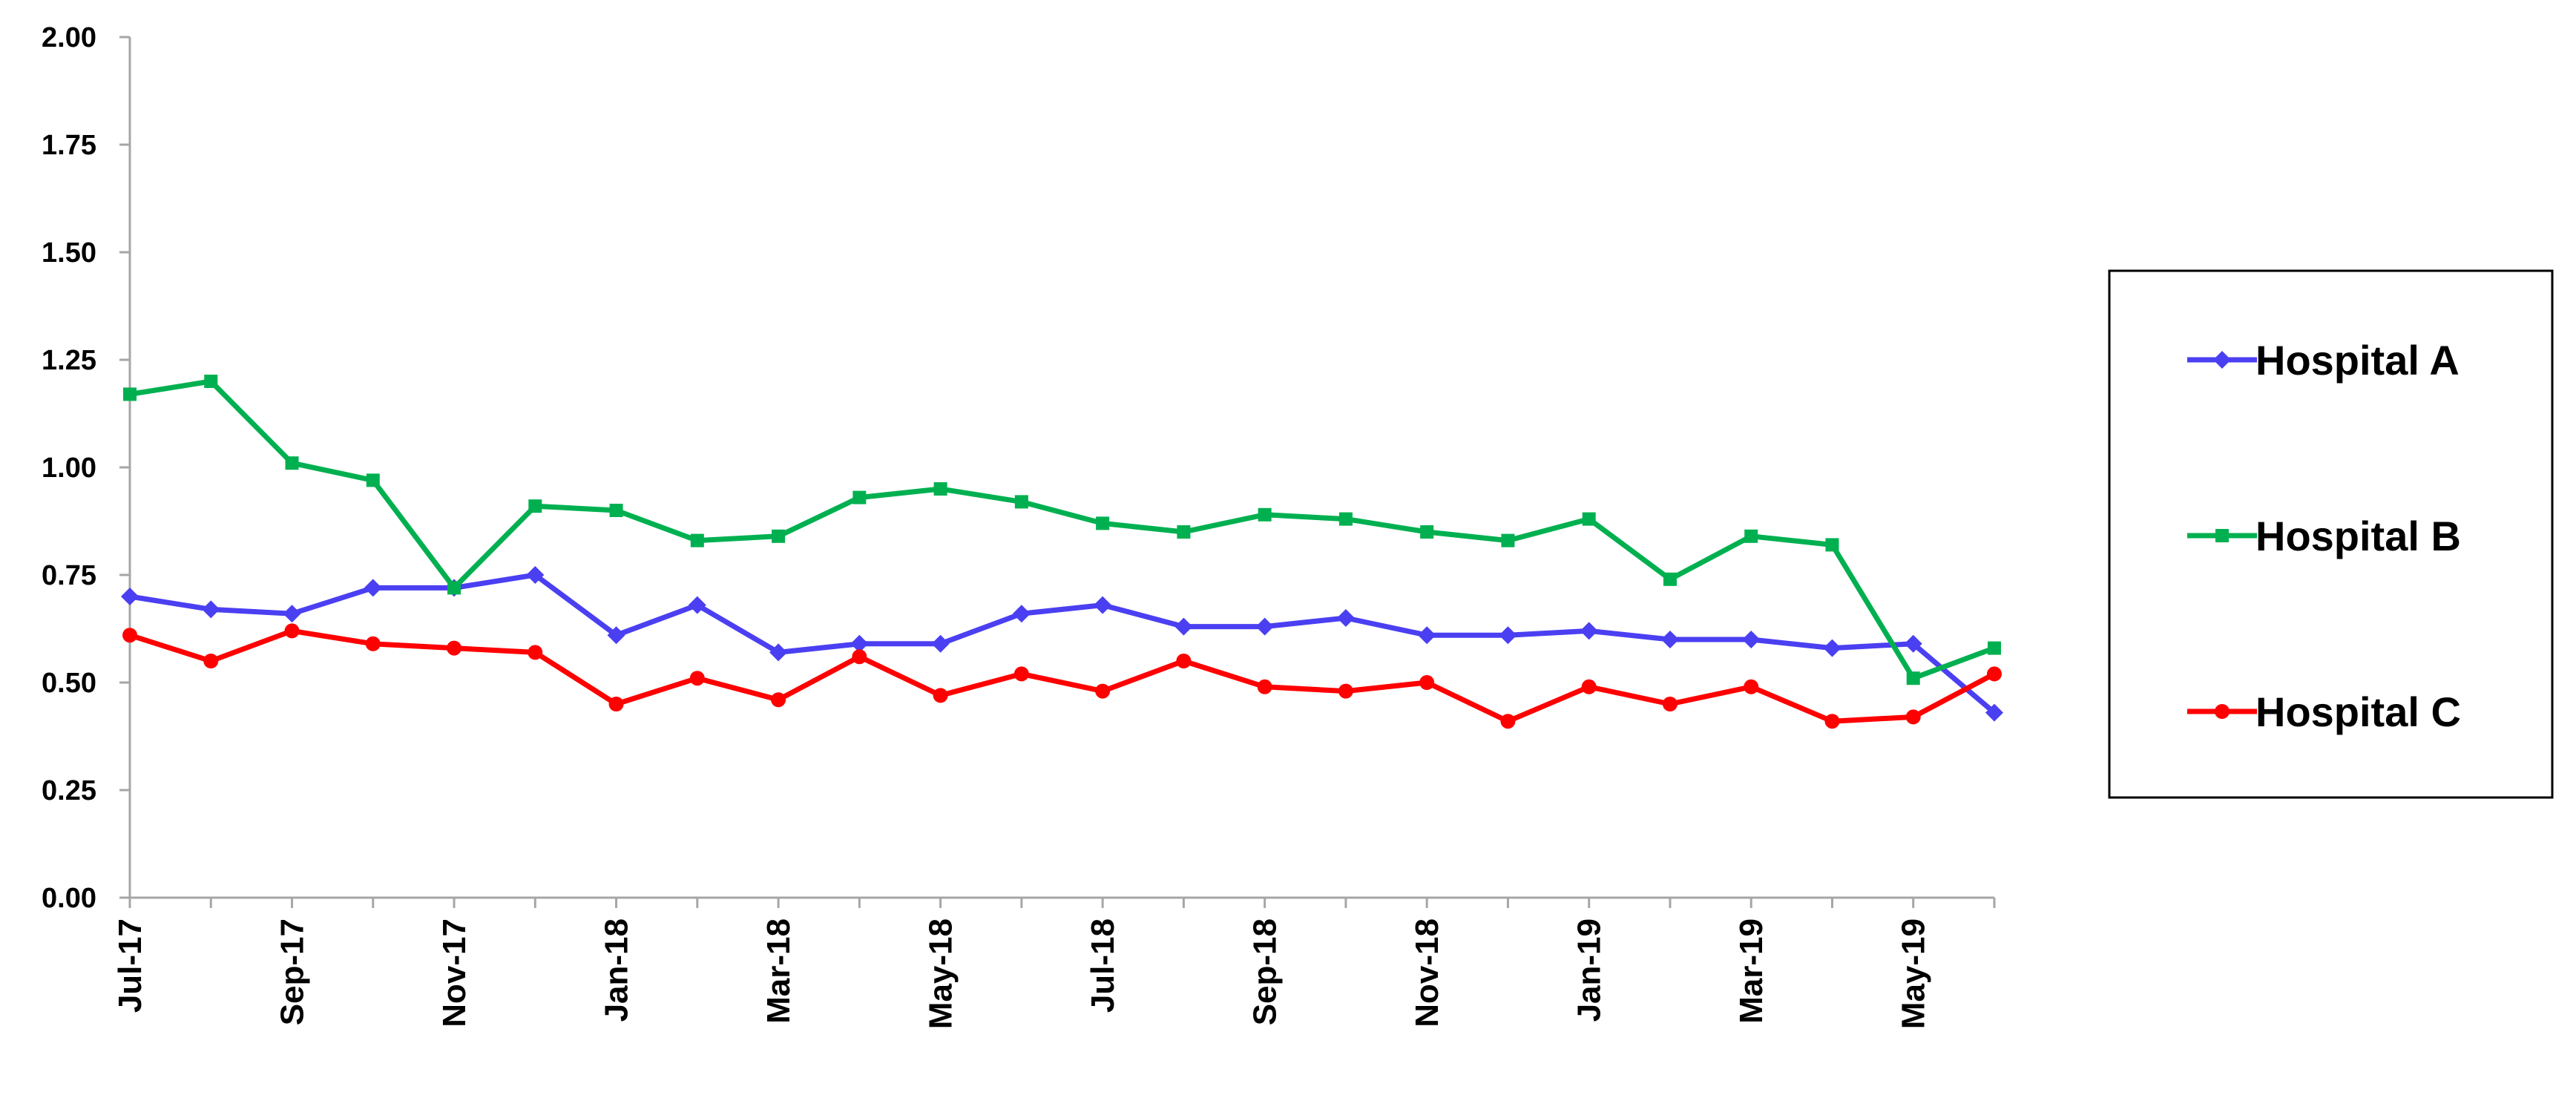  I want to click on x-tick-label: Mar-19, so click(1752, 971).